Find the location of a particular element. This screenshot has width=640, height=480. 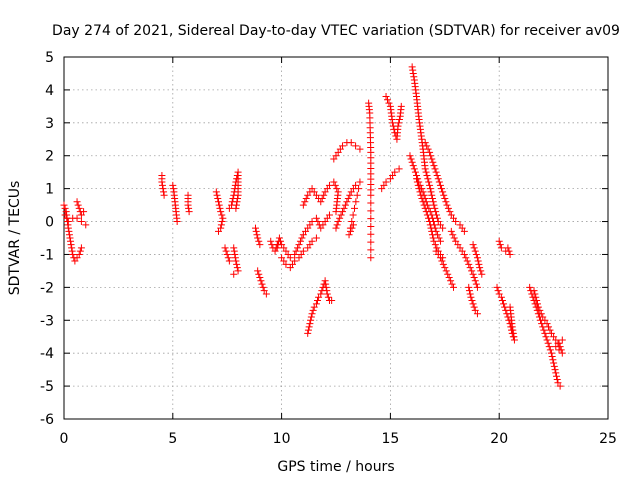

x-tick-label: 25 is located at coordinates (608, 439).